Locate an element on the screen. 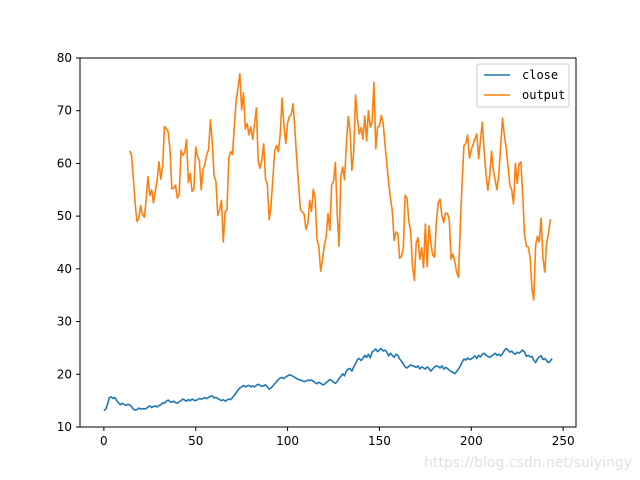 The image size is (640, 480). y-tick-label: 10 is located at coordinates (64, 427).